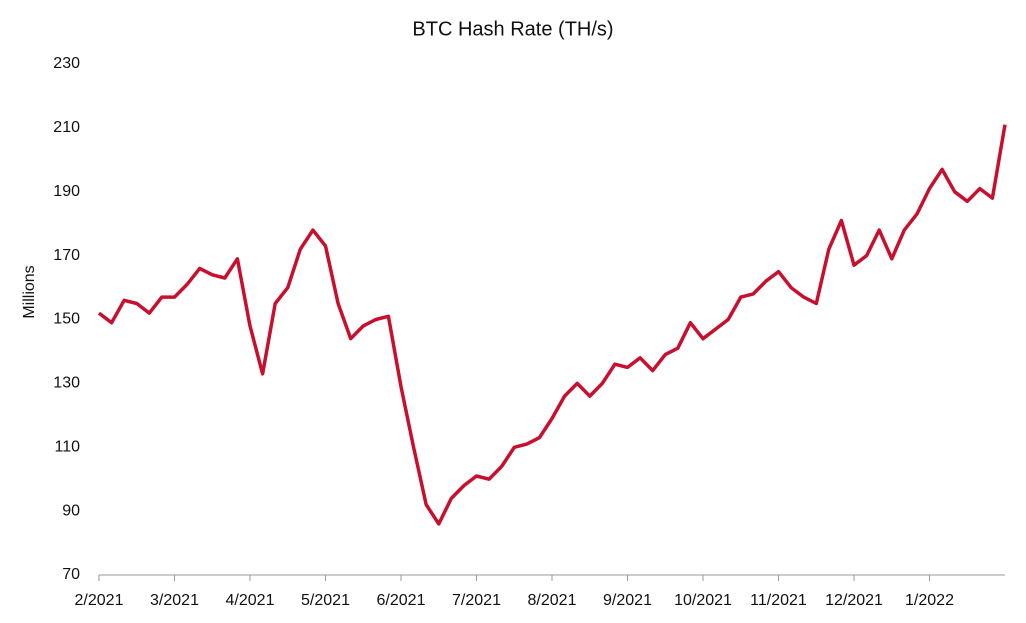  Describe the element at coordinates (71, 510) in the screenshot. I see `y-tick-label: 90` at that location.